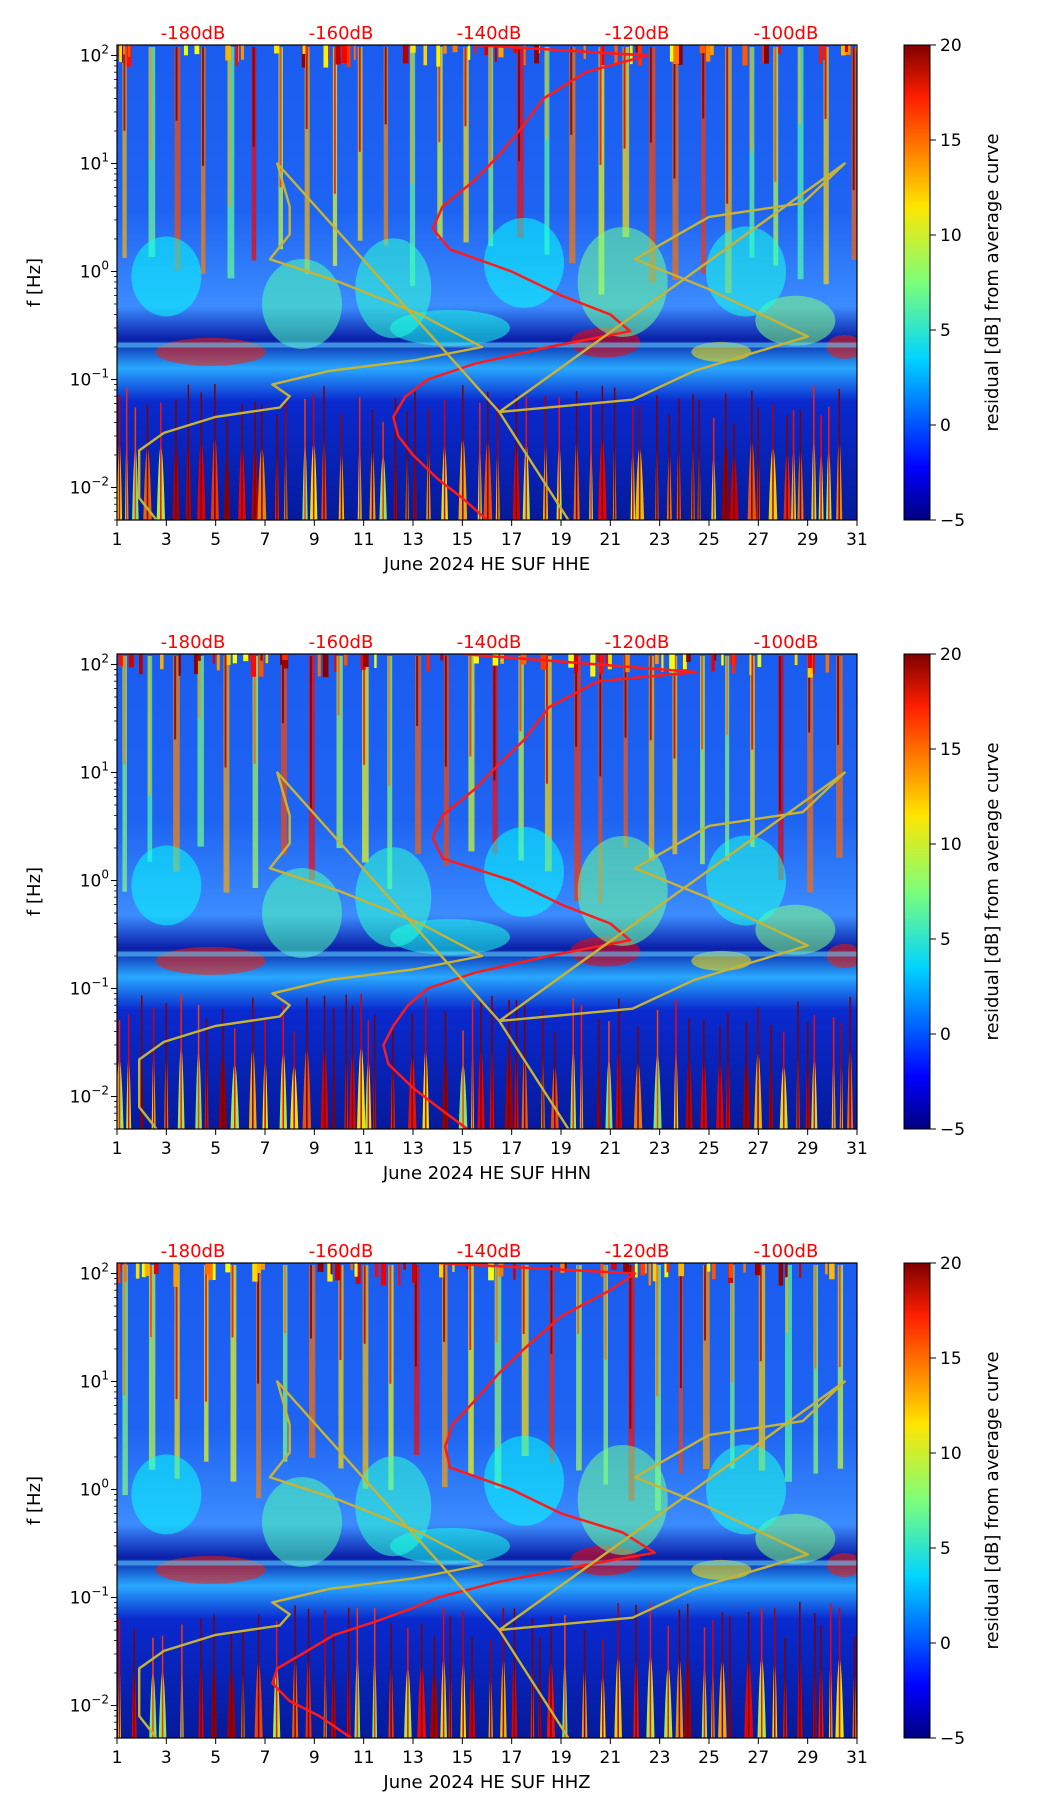  Describe the element at coordinates (487, 345) in the screenshot. I see `heatmap-band` at that location.